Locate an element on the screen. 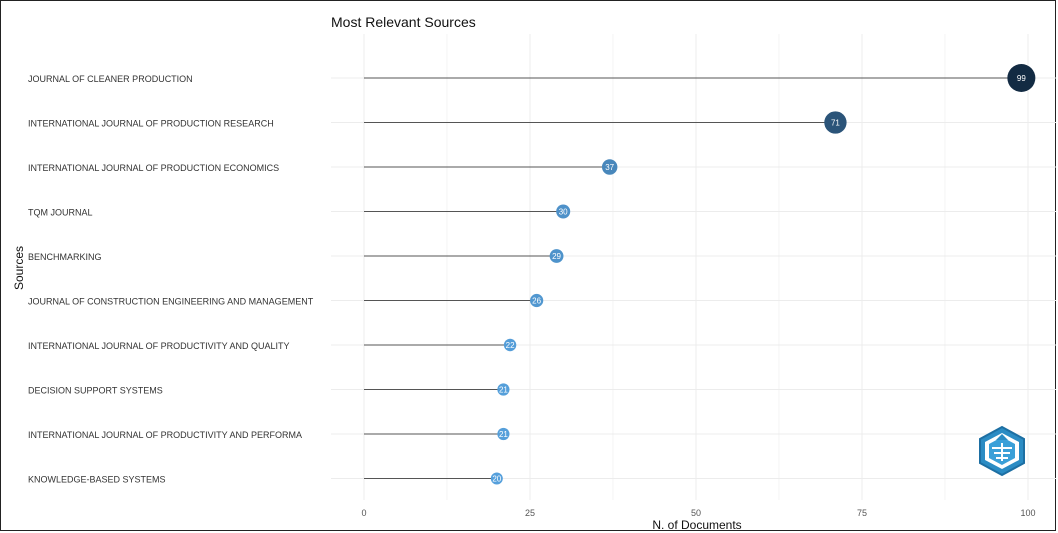 The height and width of the screenshot is (533, 1058). y-tick-label: TQM JOURNAL is located at coordinates (60, 213).